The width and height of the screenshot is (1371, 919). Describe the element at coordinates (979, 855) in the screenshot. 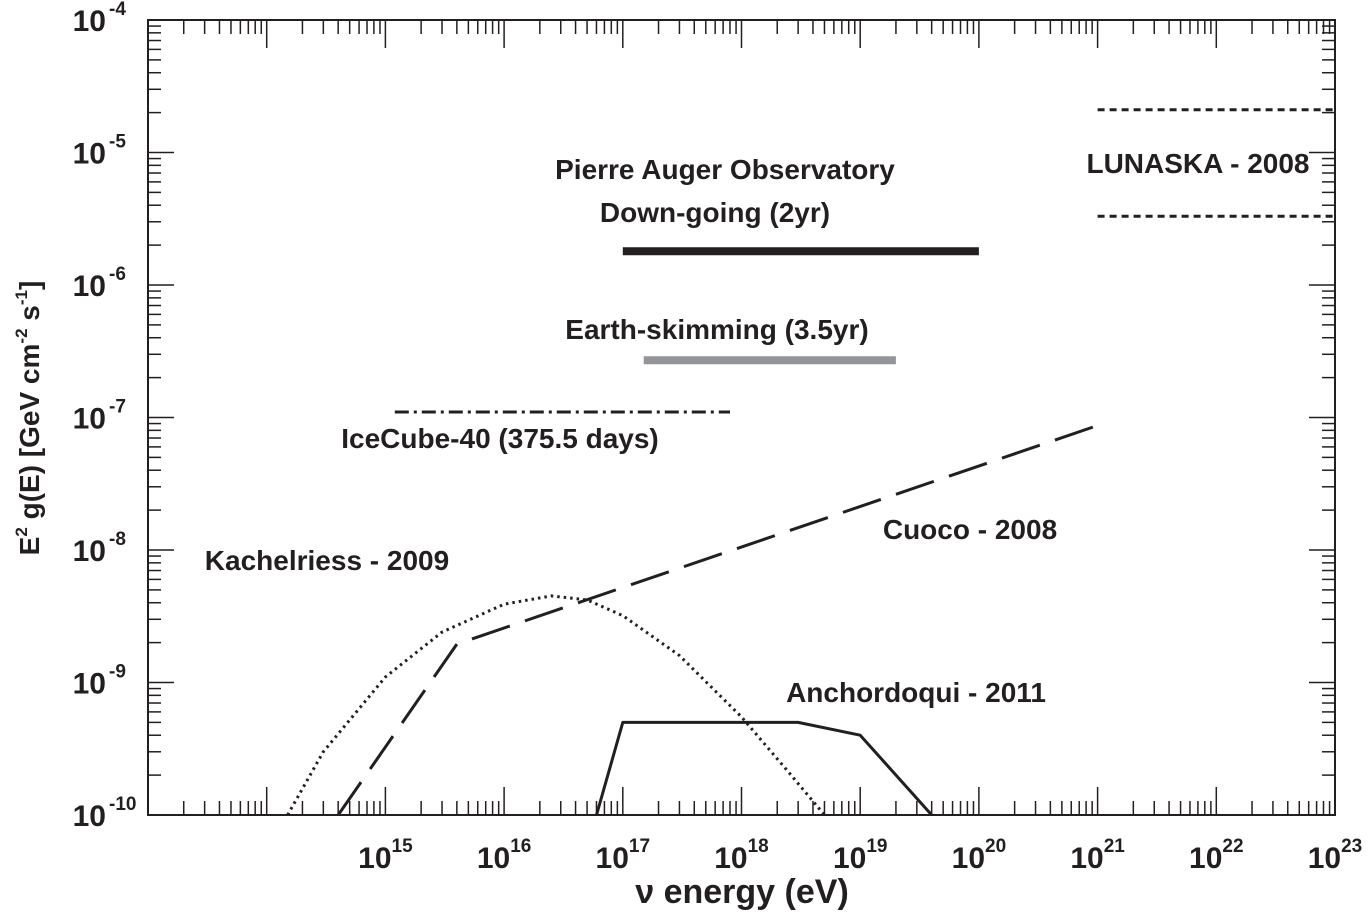

I see `x-tick-label: 1020` at that location.